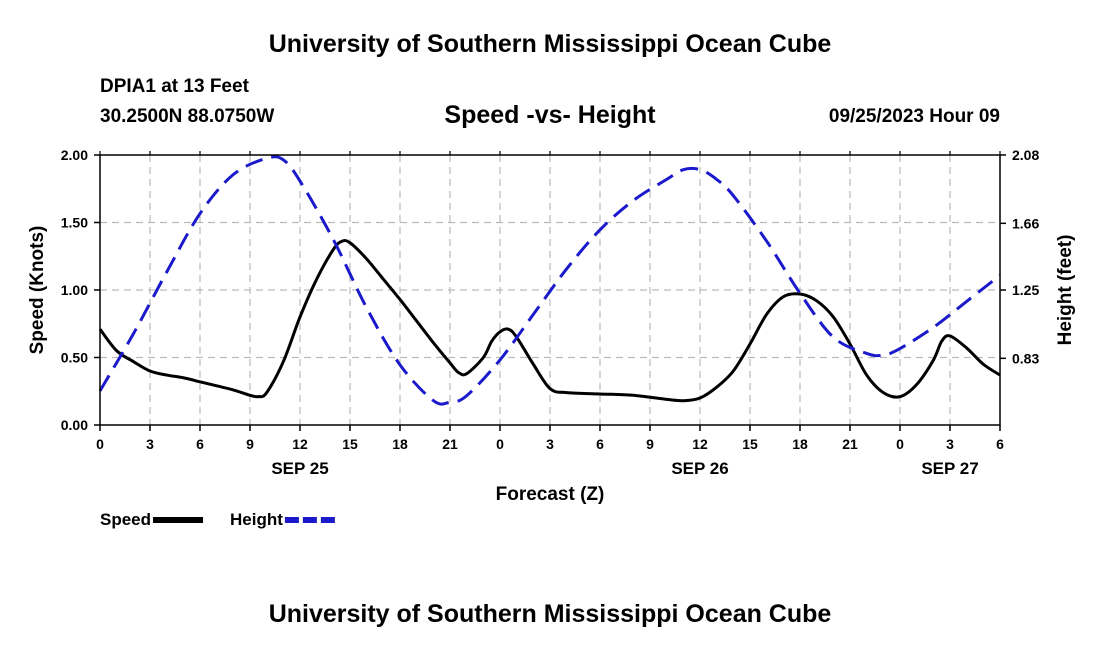 This screenshot has height=650, width=1100. What do you see at coordinates (1025, 290) in the screenshot?
I see `y2-tick-label: 1.25` at bounding box center [1025, 290].